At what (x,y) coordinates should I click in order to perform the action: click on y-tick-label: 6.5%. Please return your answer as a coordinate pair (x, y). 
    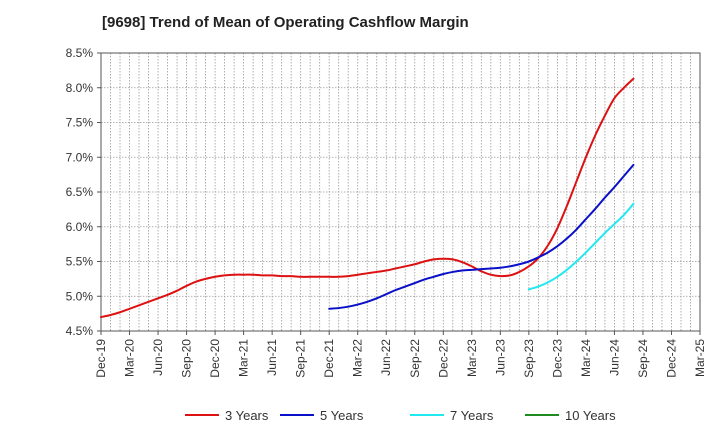
    Looking at the image, I should click on (80, 192).